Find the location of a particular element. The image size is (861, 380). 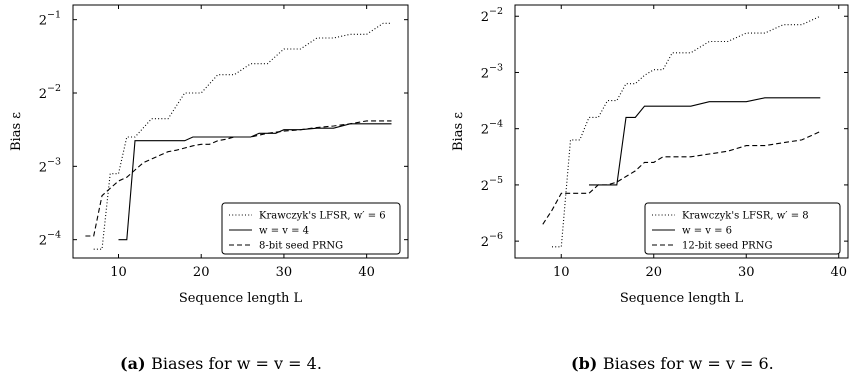

legend-entry: w = v = 4 is located at coordinates (284, 231).